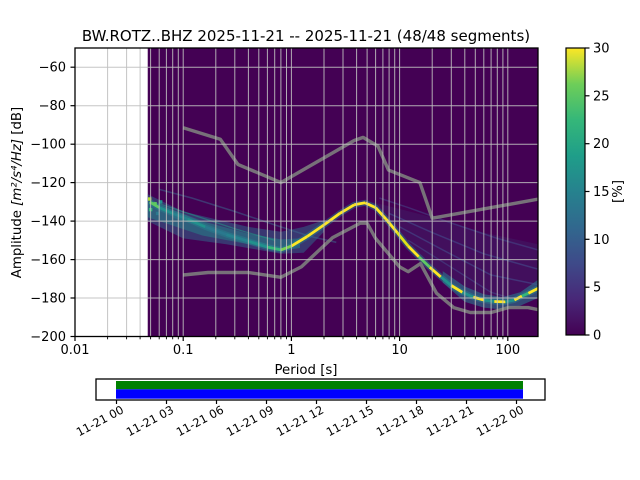 This screenshot has height=480, width=640. What do you see at coordinates (601, 49) in the screenshot?
I see `colorbar-tick-label: 30` at bounding box center [601, 49].